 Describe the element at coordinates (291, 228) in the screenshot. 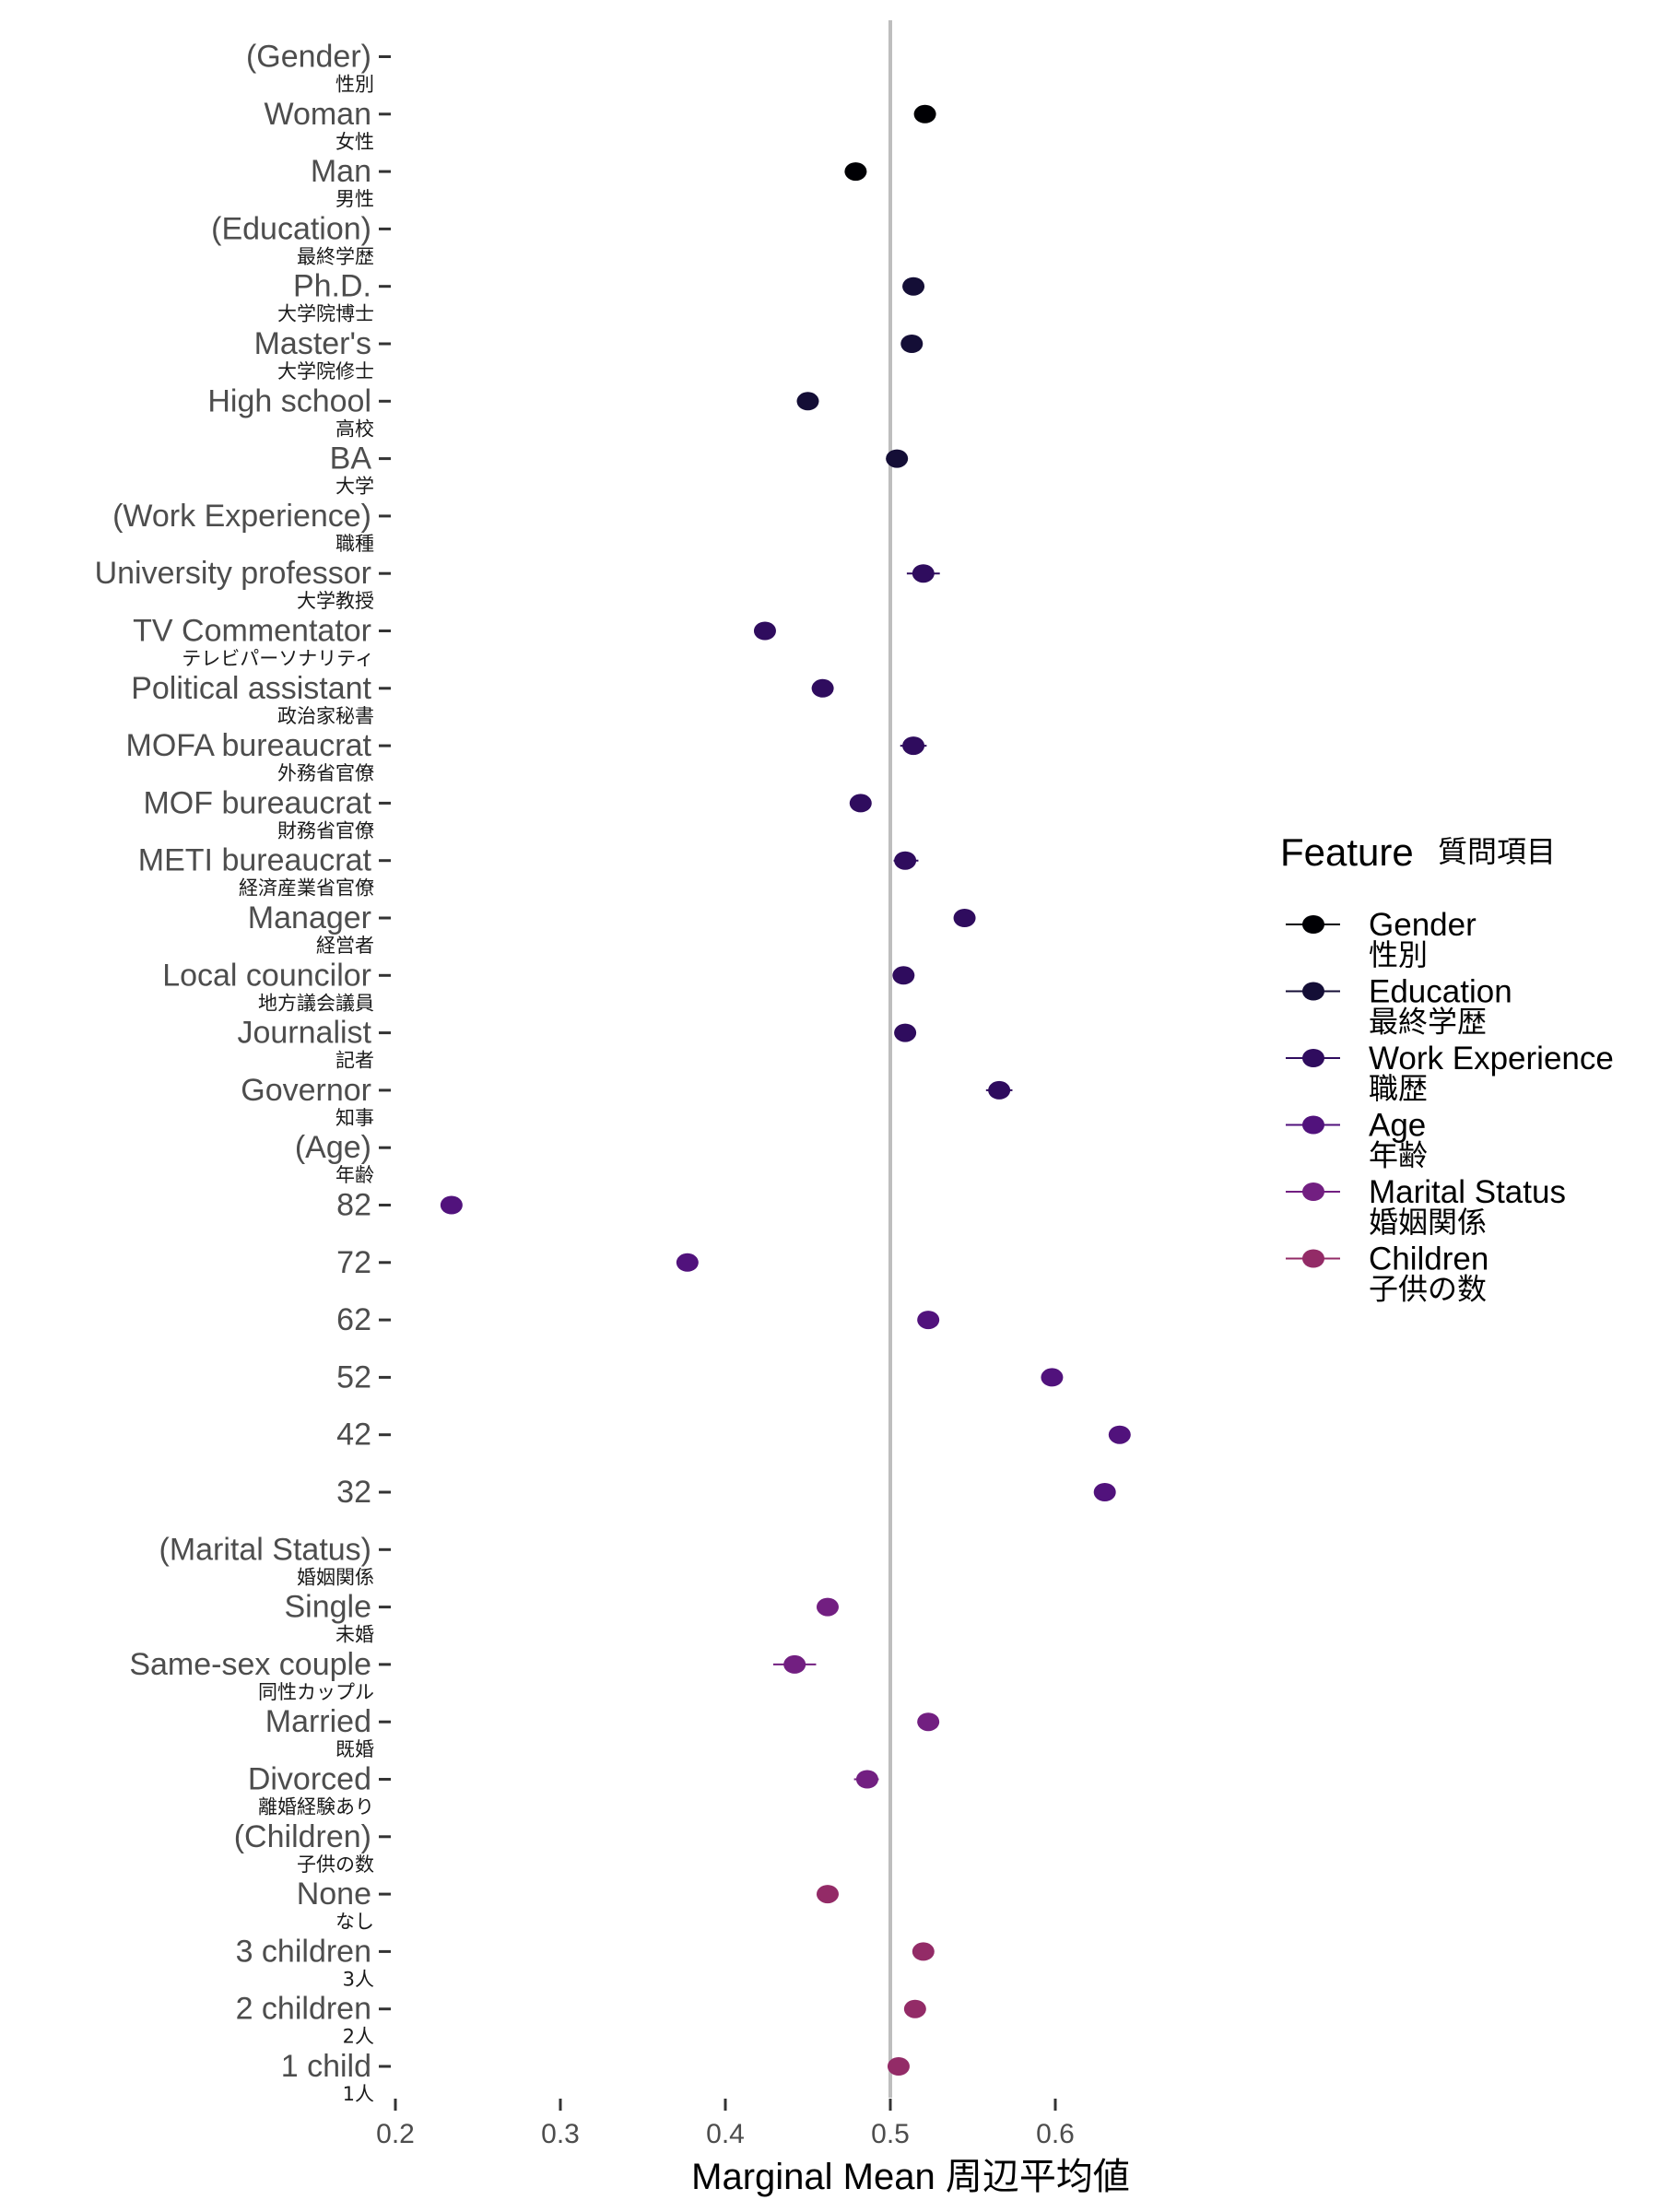

I see `y-tick-label: (Education)` at that location.